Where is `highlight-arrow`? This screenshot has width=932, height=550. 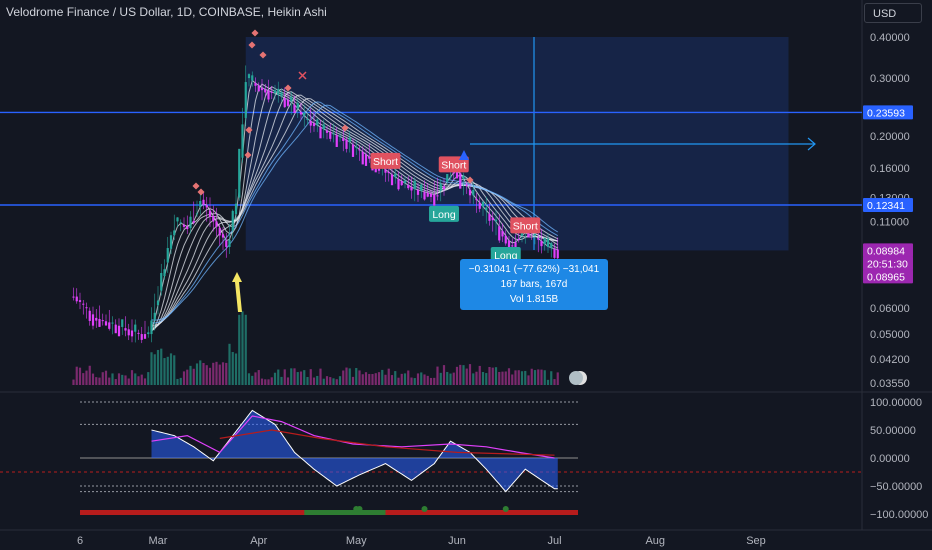
highlight-arrow is located at coordinates (237, 292).